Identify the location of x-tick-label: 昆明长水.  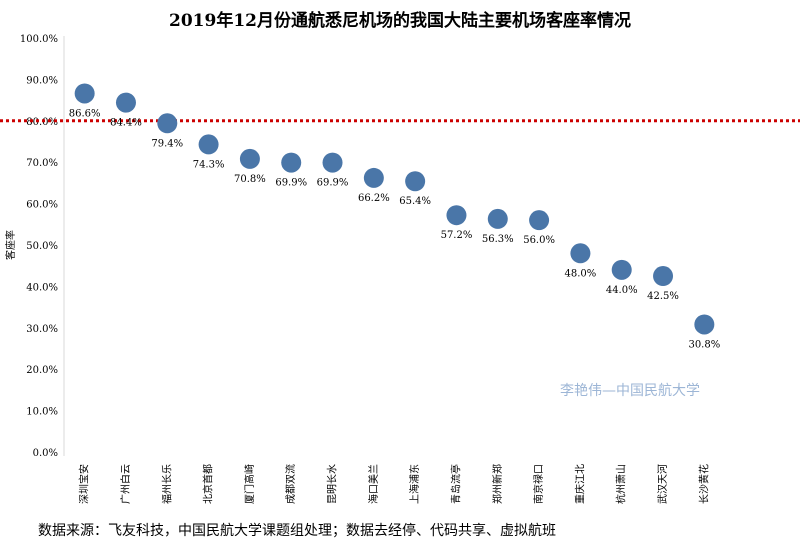
(333, 484).